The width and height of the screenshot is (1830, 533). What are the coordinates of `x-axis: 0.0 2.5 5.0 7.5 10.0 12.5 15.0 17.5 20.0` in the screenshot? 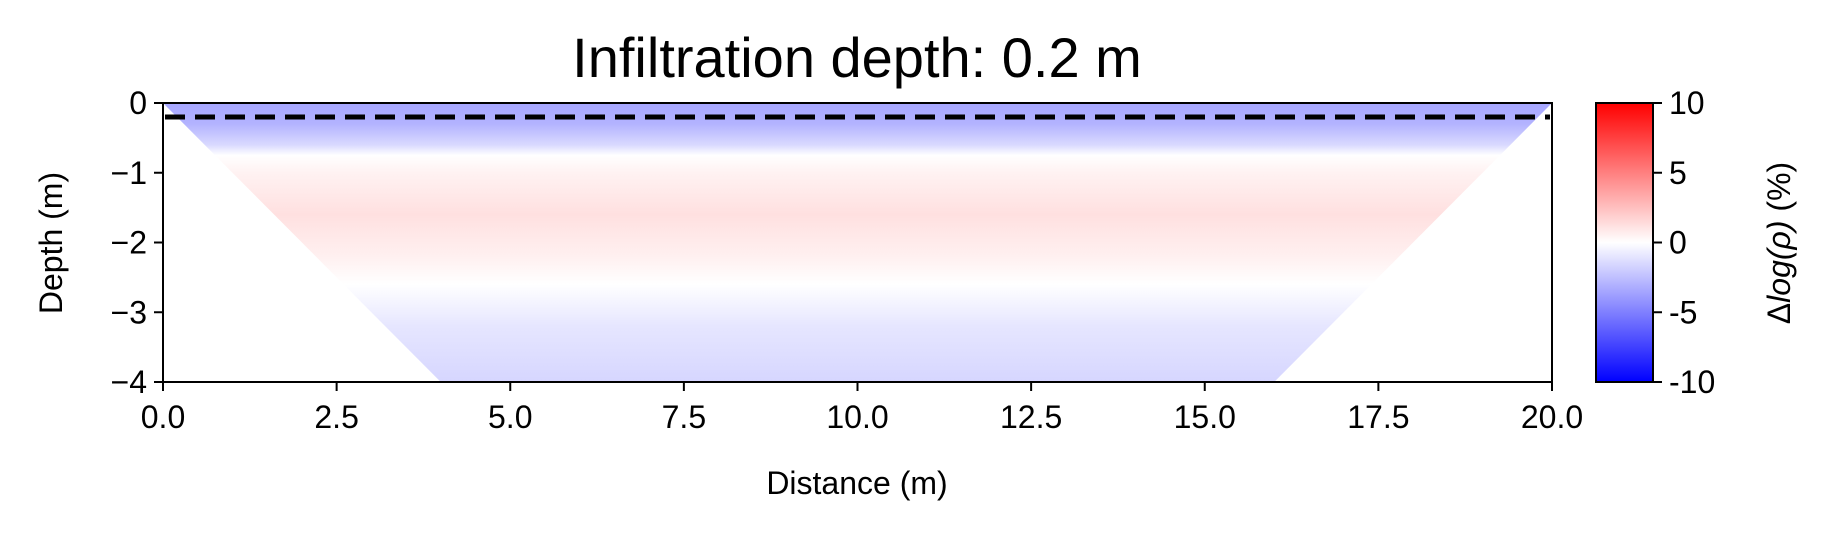 It's located at (862, 408).